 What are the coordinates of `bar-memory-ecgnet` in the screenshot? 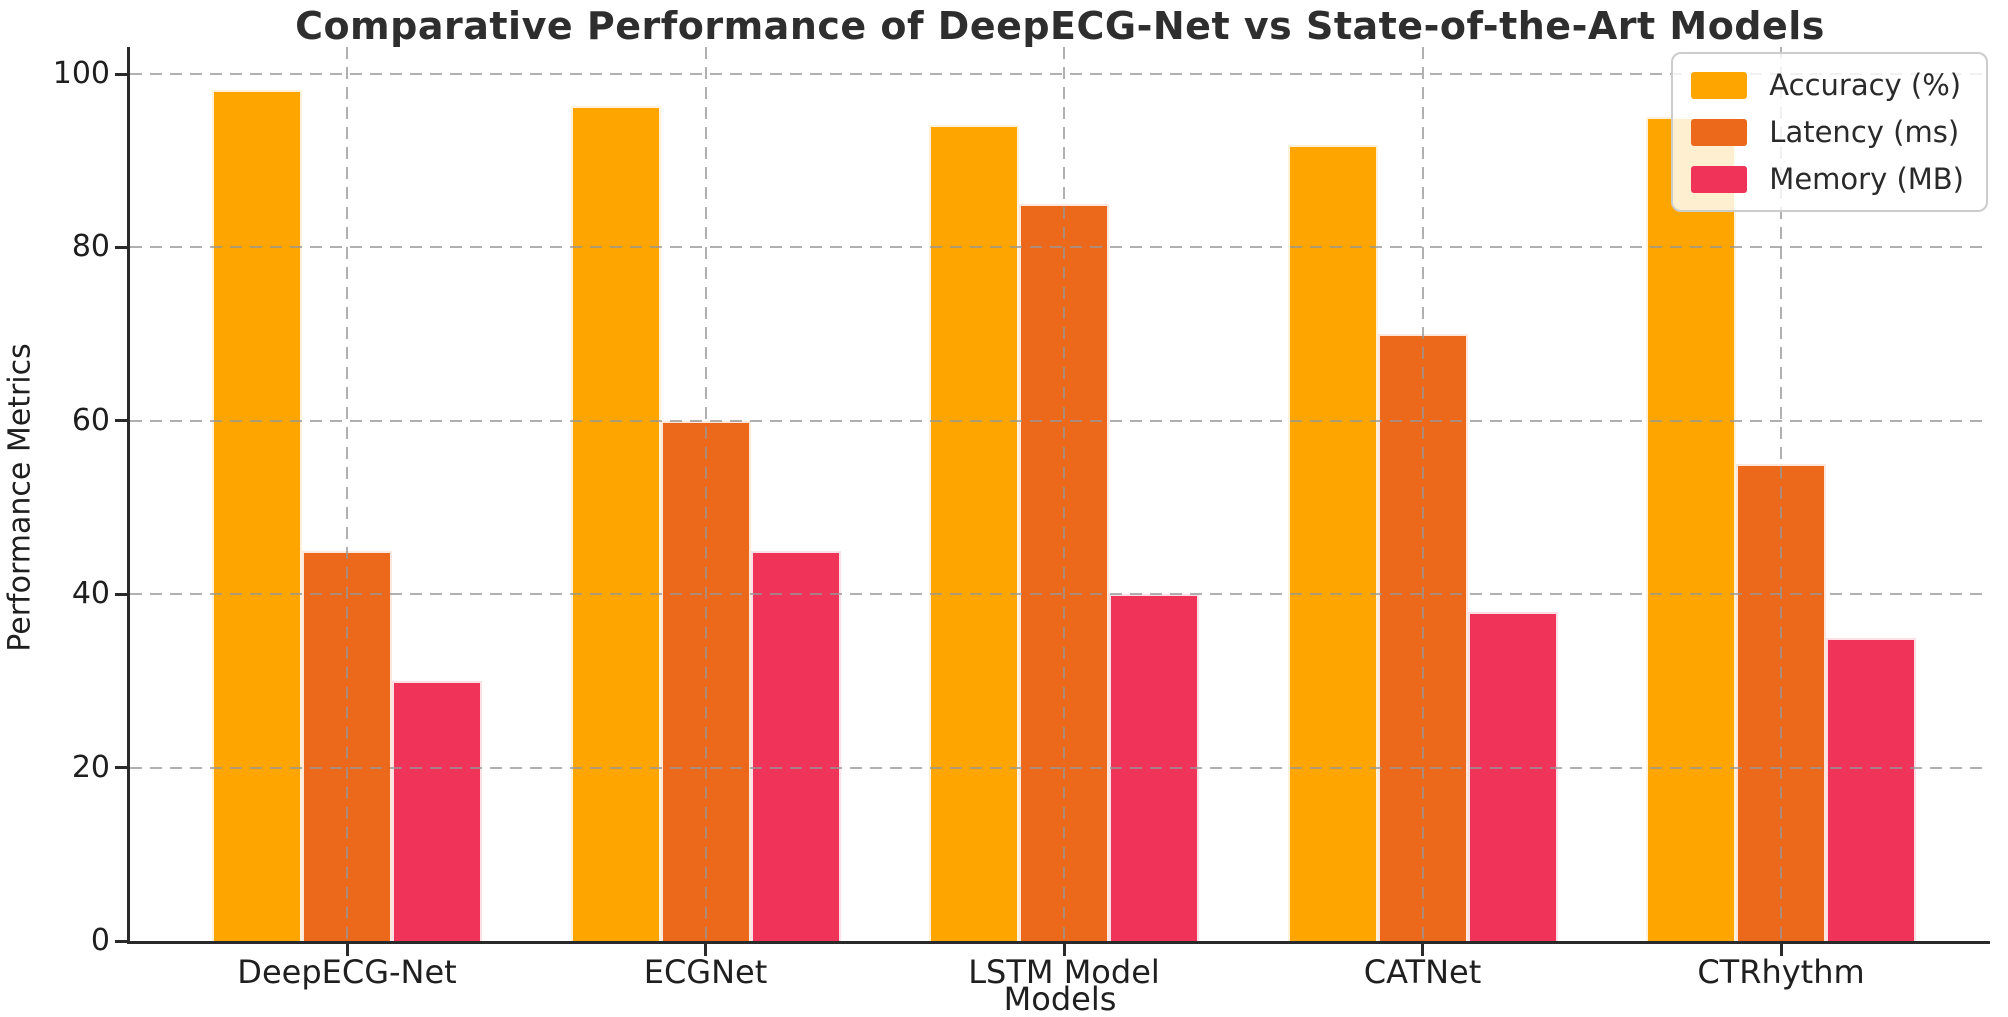 It's located at (795, 745).